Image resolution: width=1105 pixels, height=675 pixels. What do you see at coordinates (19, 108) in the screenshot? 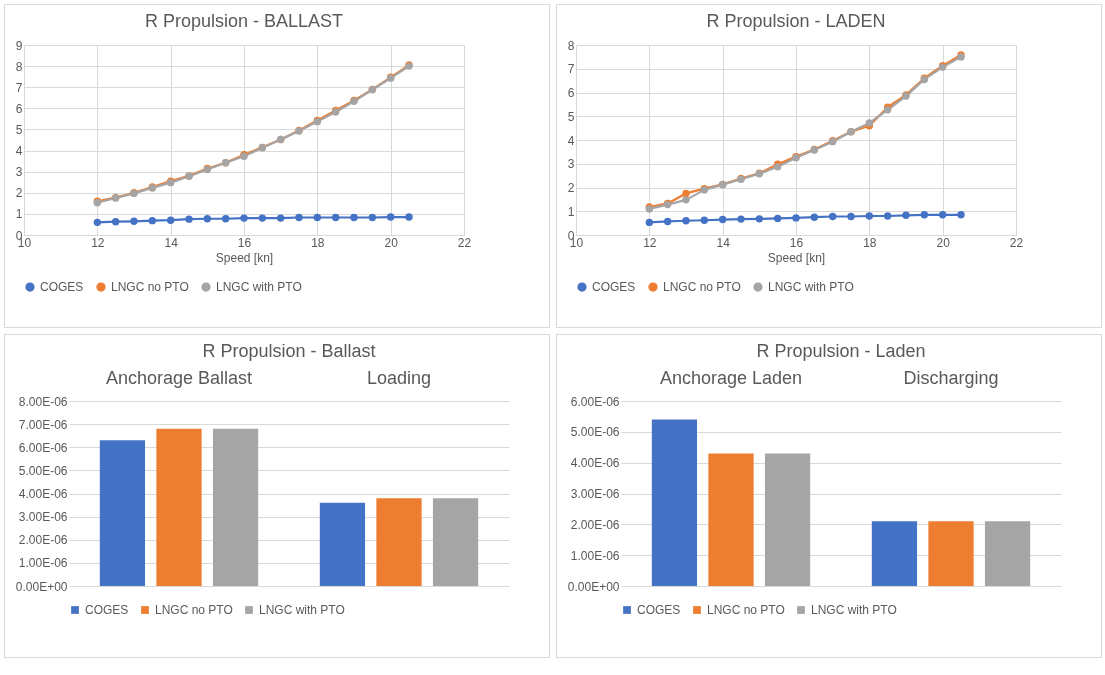
I see `y-tick-label: 6` at bounding box center [19, 108].